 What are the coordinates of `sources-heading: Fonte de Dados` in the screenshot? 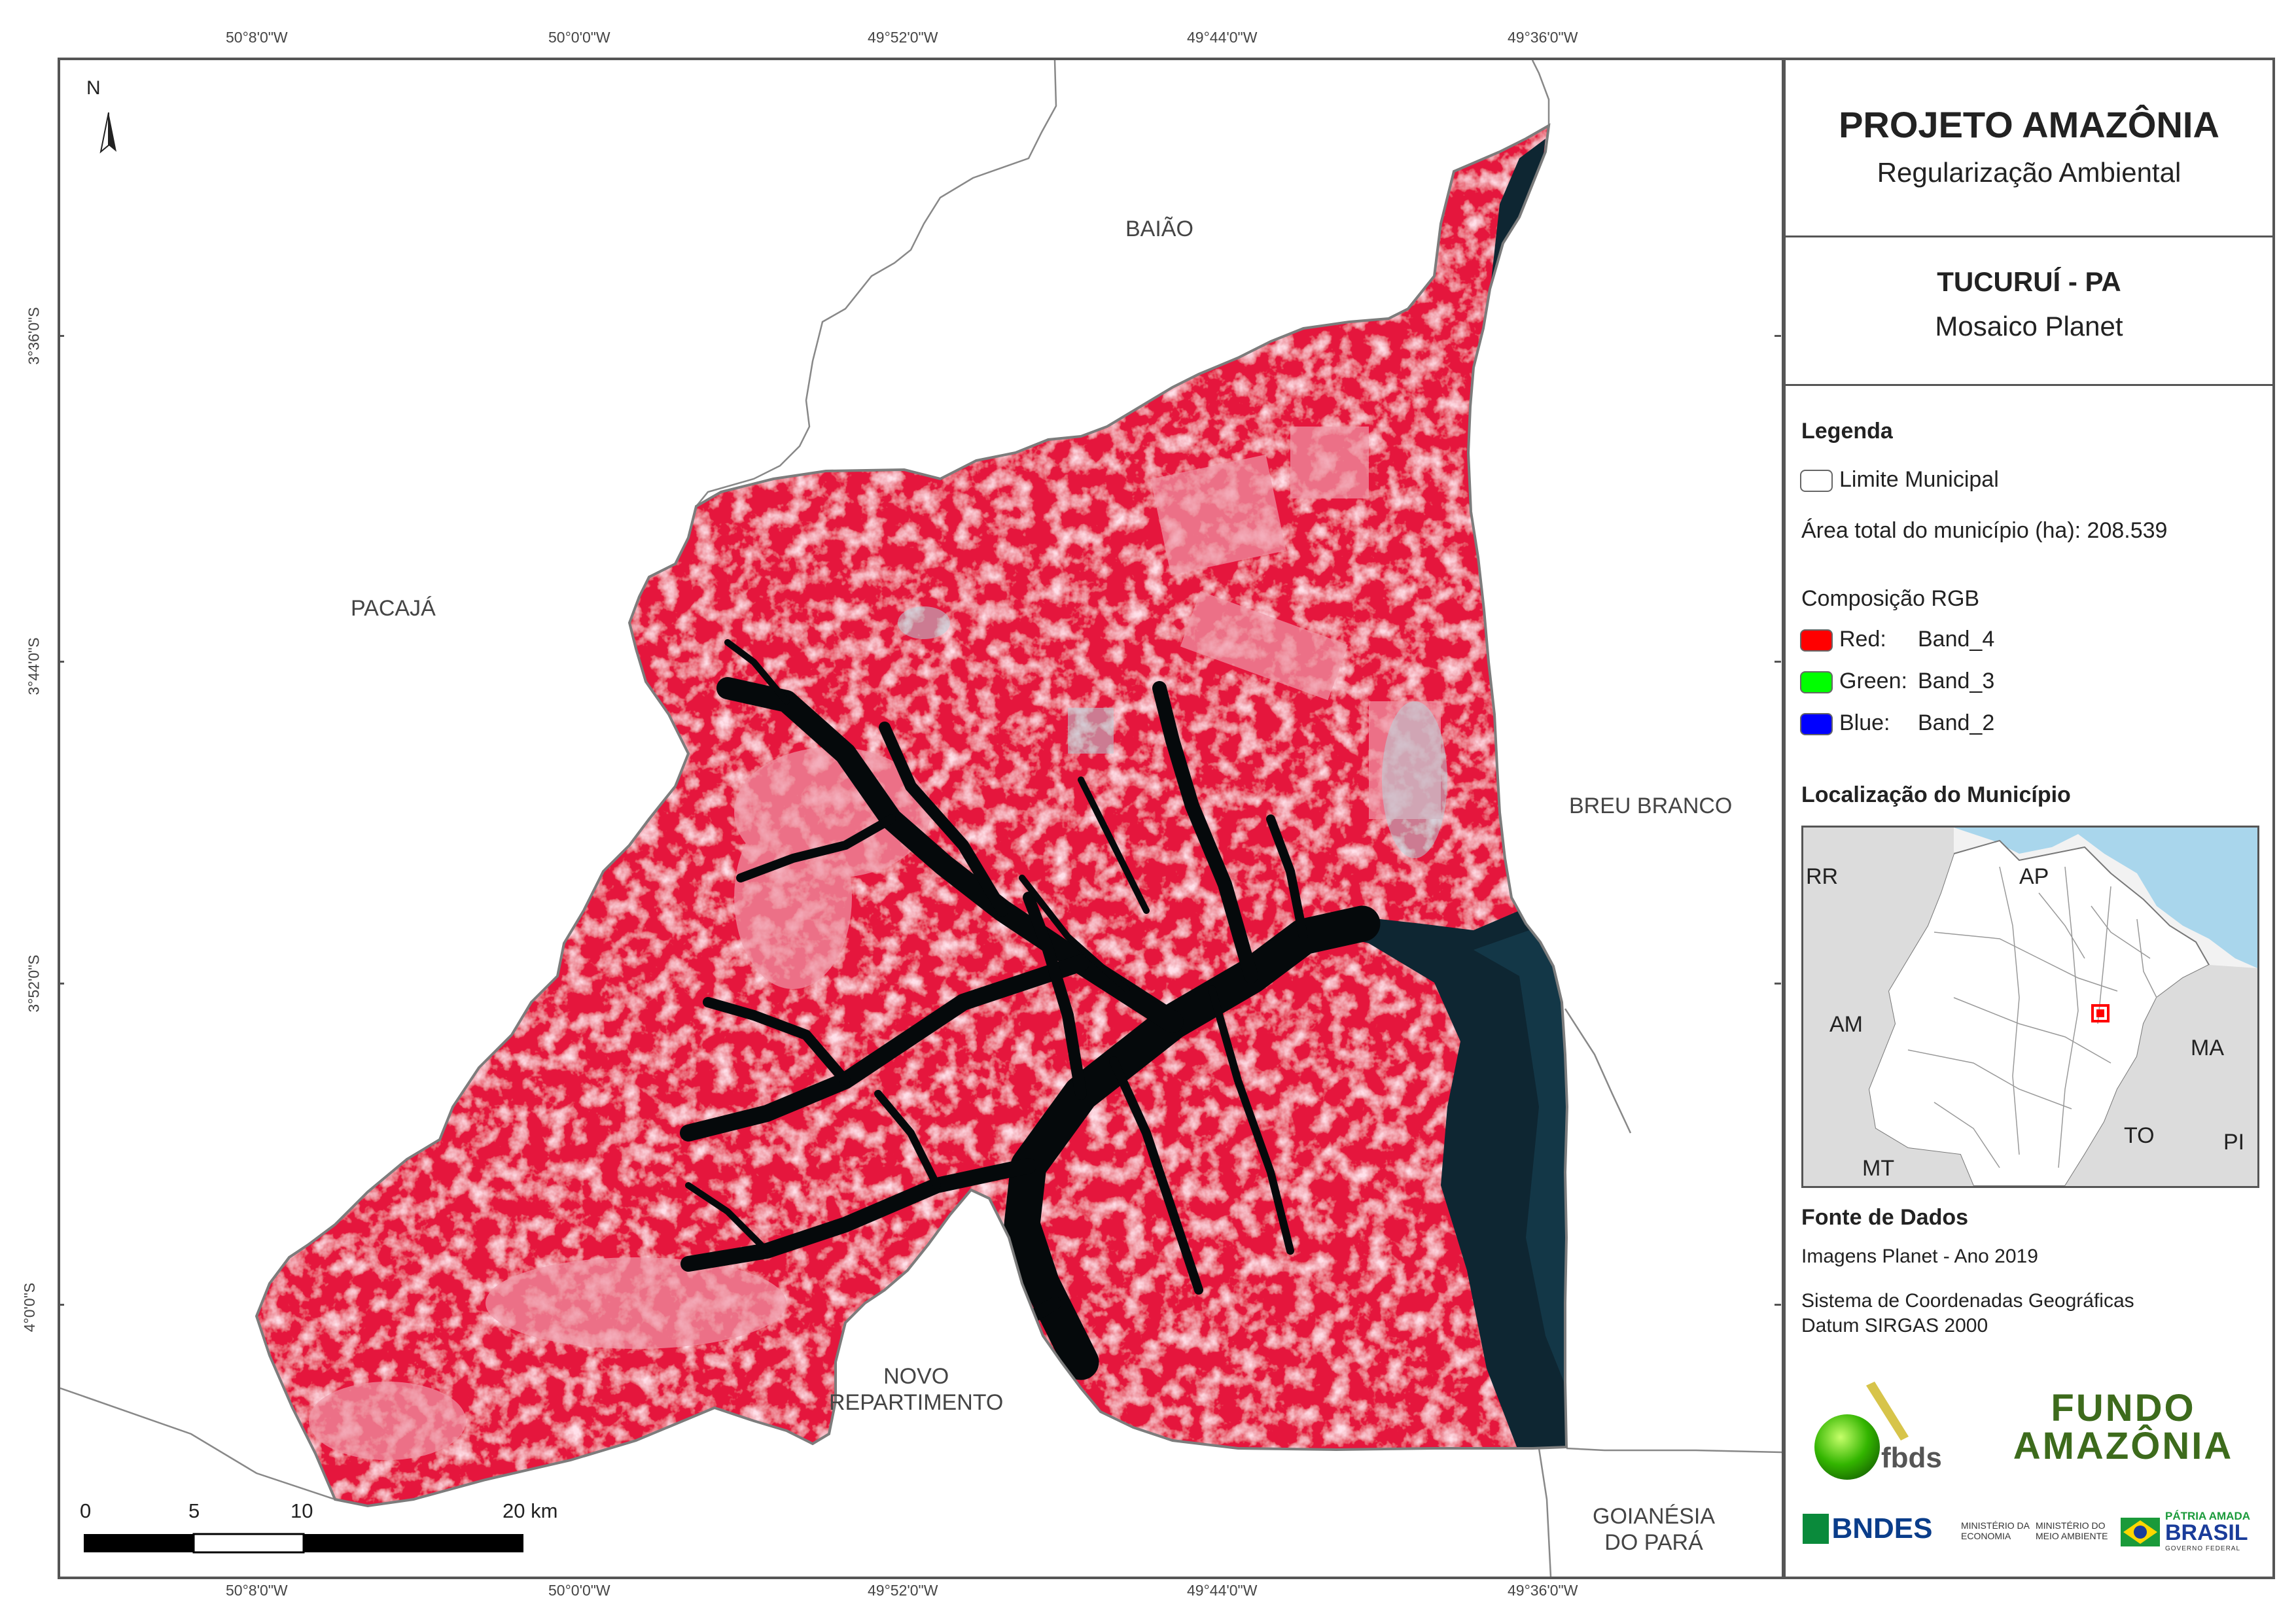 It's located at (1885, 1217).